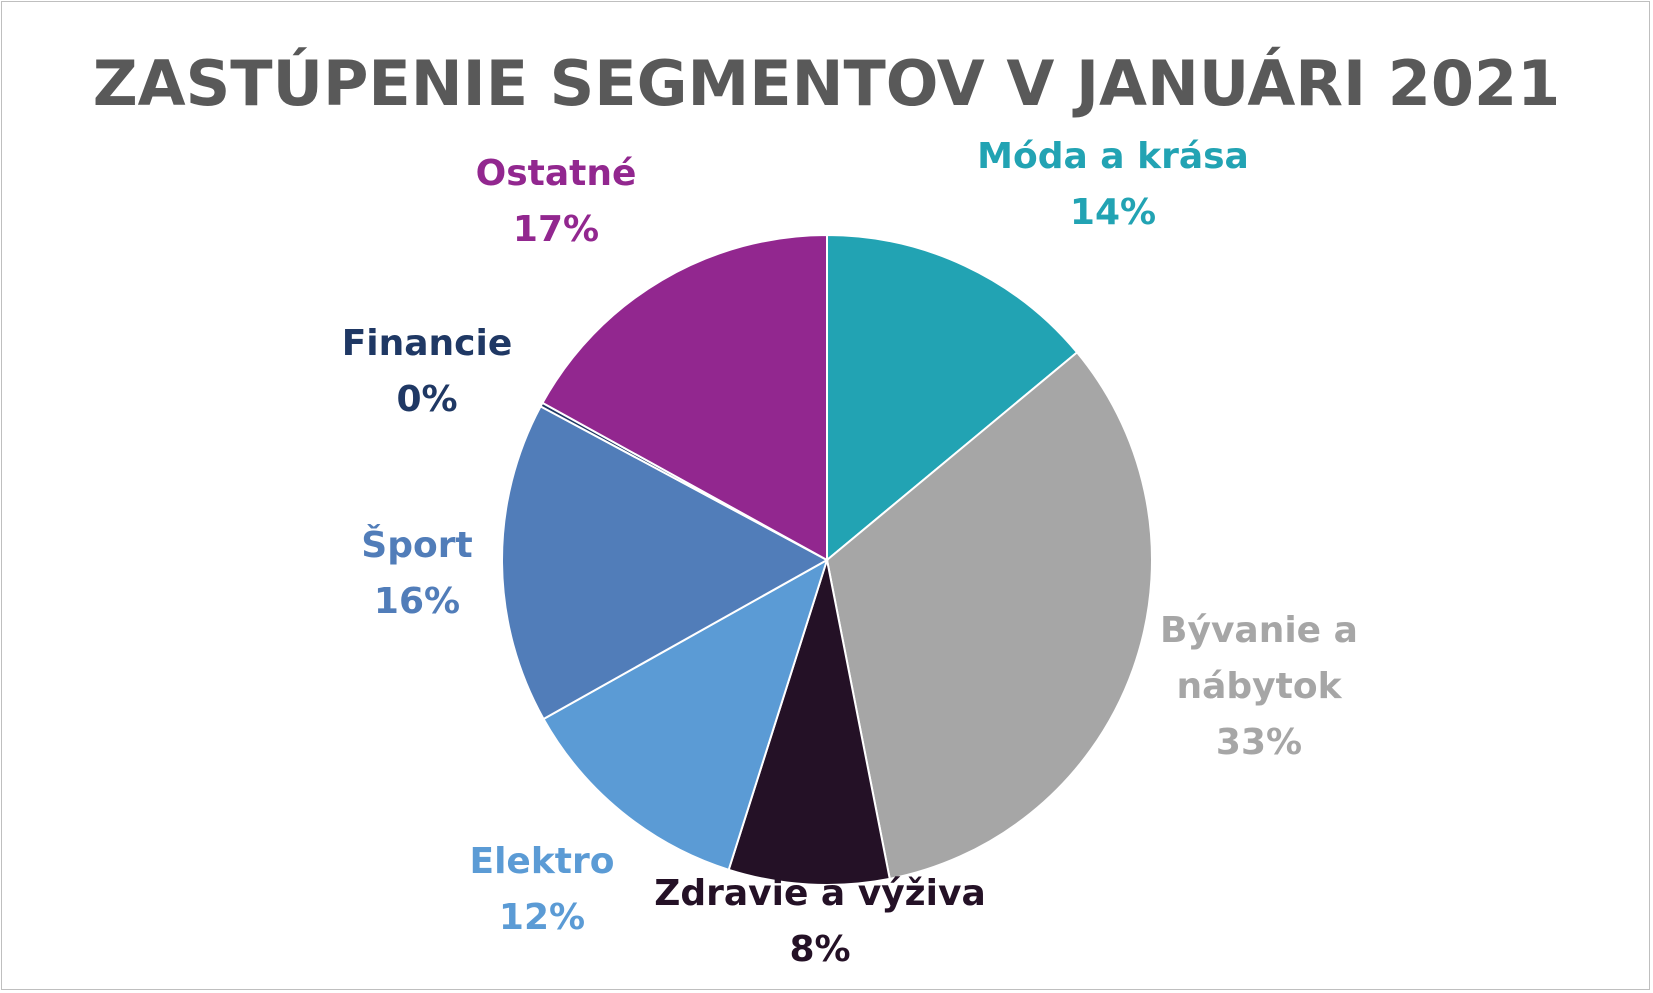  Describe the element at coordinates (542, 917) in the screenshot. I see `slice-label-line: 12%` at that location.